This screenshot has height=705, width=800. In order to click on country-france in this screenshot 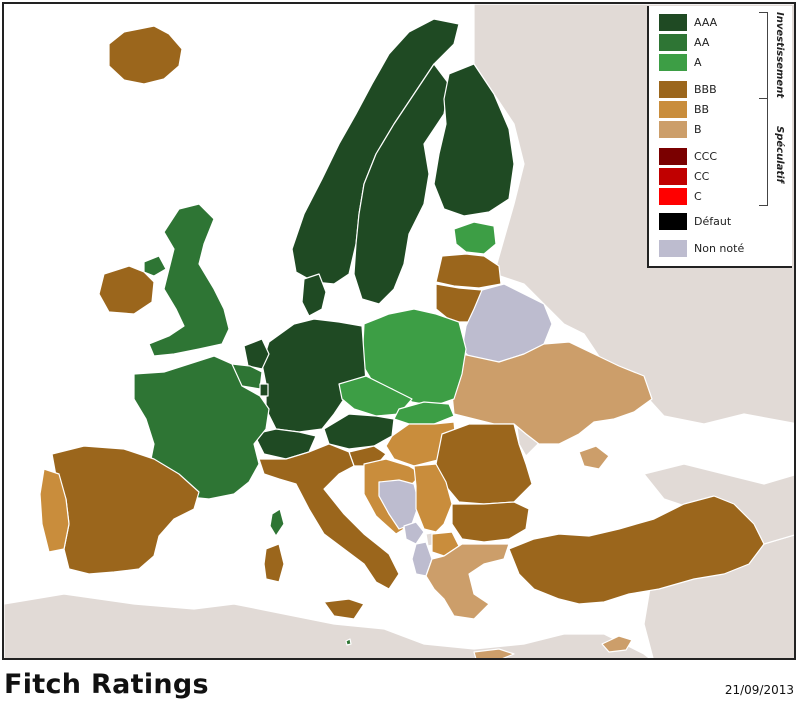, I will do `click(201, 427)`.